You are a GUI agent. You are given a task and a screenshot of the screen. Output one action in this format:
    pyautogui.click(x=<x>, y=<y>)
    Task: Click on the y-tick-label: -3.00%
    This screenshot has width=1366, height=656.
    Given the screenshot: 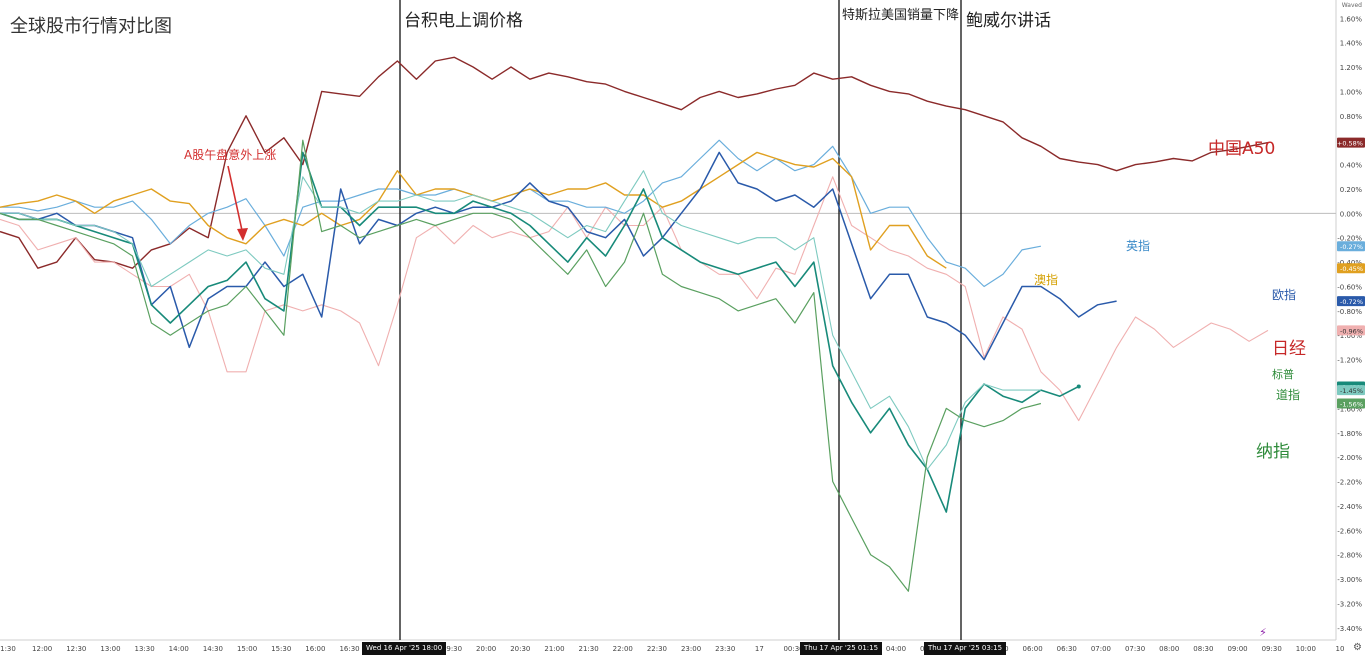 What is the action you would take?
    pyautogui.click(x=1349, y=580)
    